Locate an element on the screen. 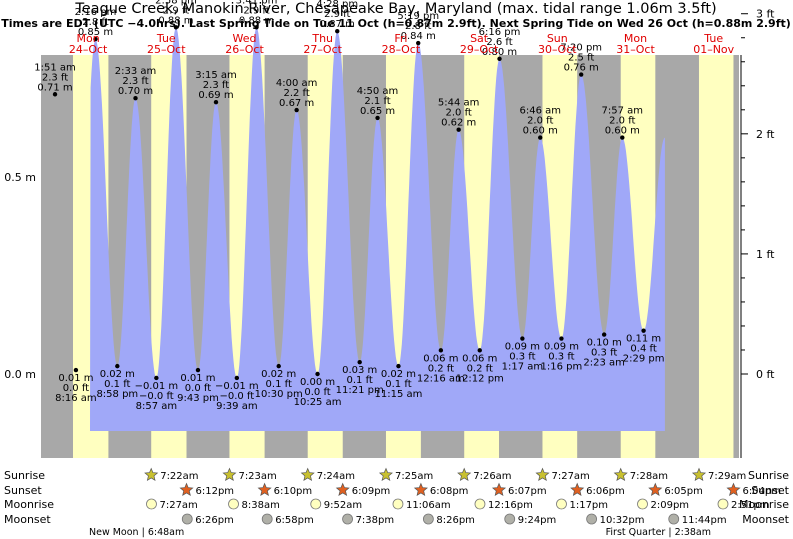 This screenshot has height=539, width=793. tide-time-label: 9:43 pm is located at coordinates (198, 398).